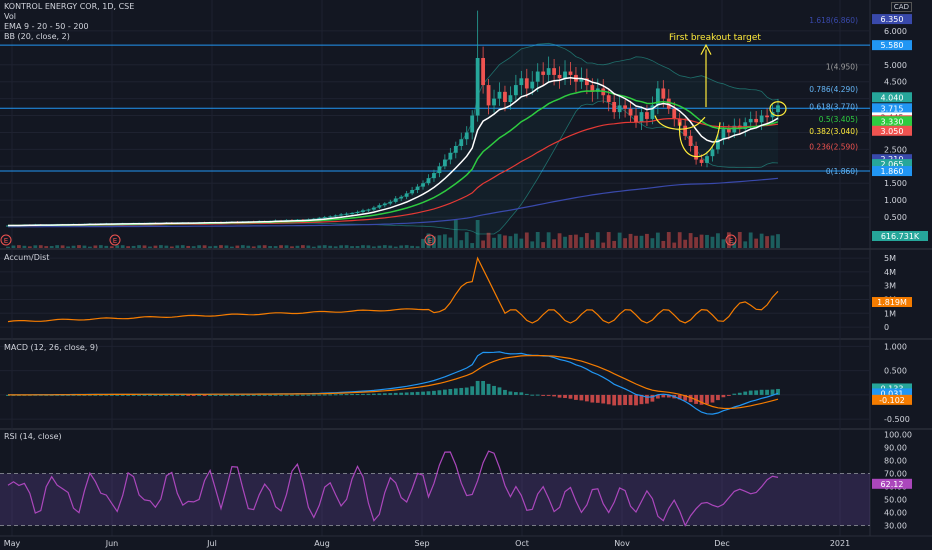 The height and width of the screenshot is (550, 932). Describe the element at coordinates (892, 302) in the screenshot. I see `adl-value-badge` at that location.